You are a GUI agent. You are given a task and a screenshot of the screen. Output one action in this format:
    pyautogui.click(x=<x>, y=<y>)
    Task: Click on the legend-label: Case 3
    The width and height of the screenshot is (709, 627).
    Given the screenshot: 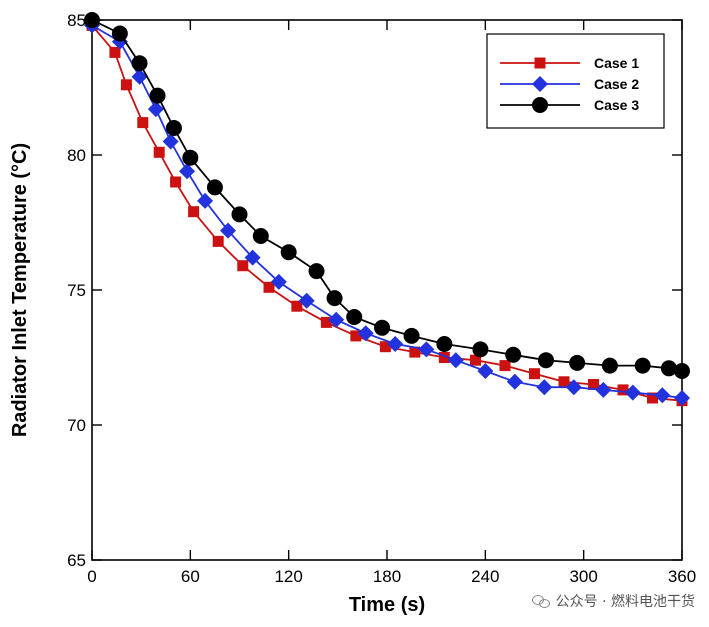 What is the action you would take?
    pyautogui.click(x=616, y=105)
    